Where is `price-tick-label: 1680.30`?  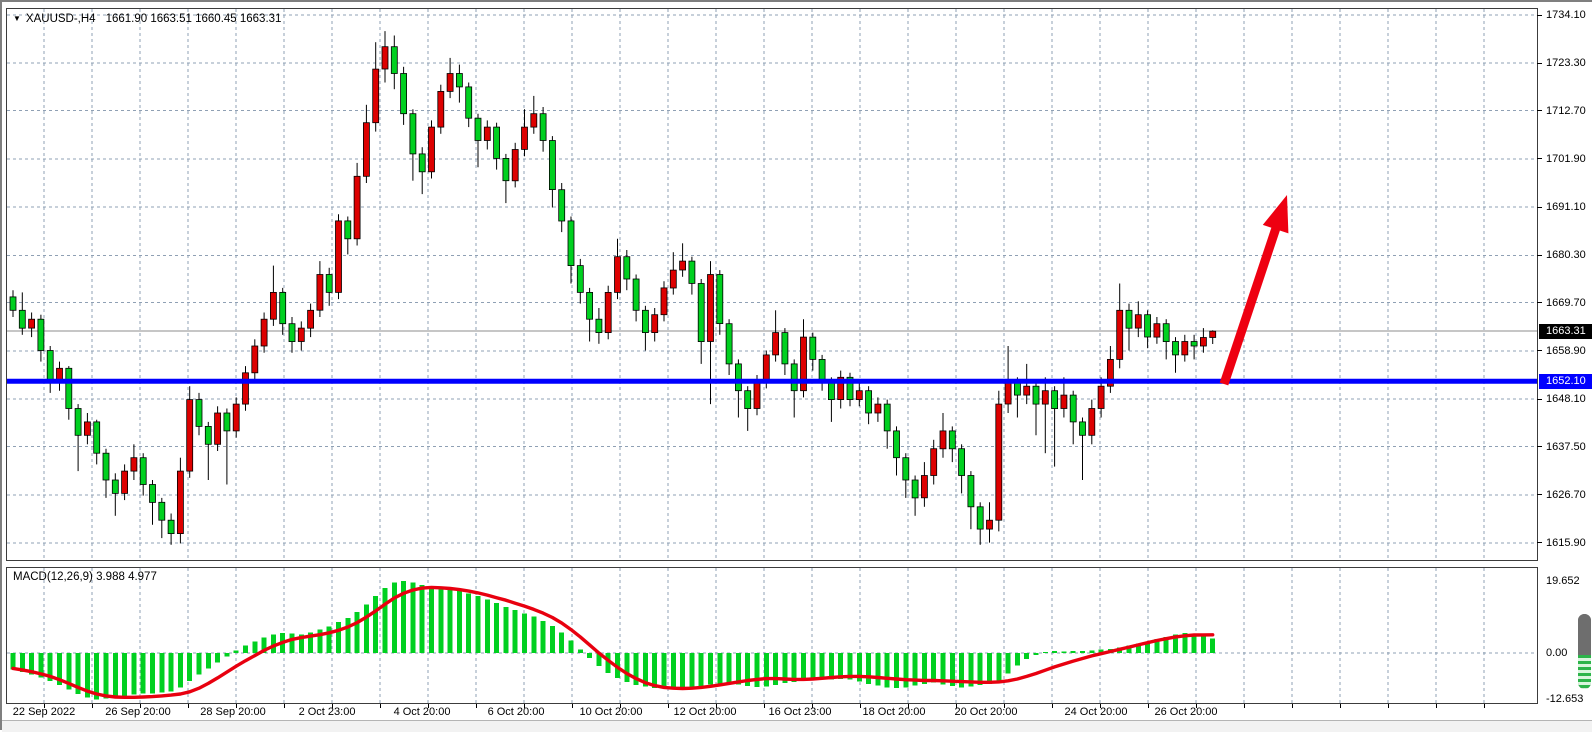 price-tick-label: 1680.30 is located at coordinates (1566, 255).